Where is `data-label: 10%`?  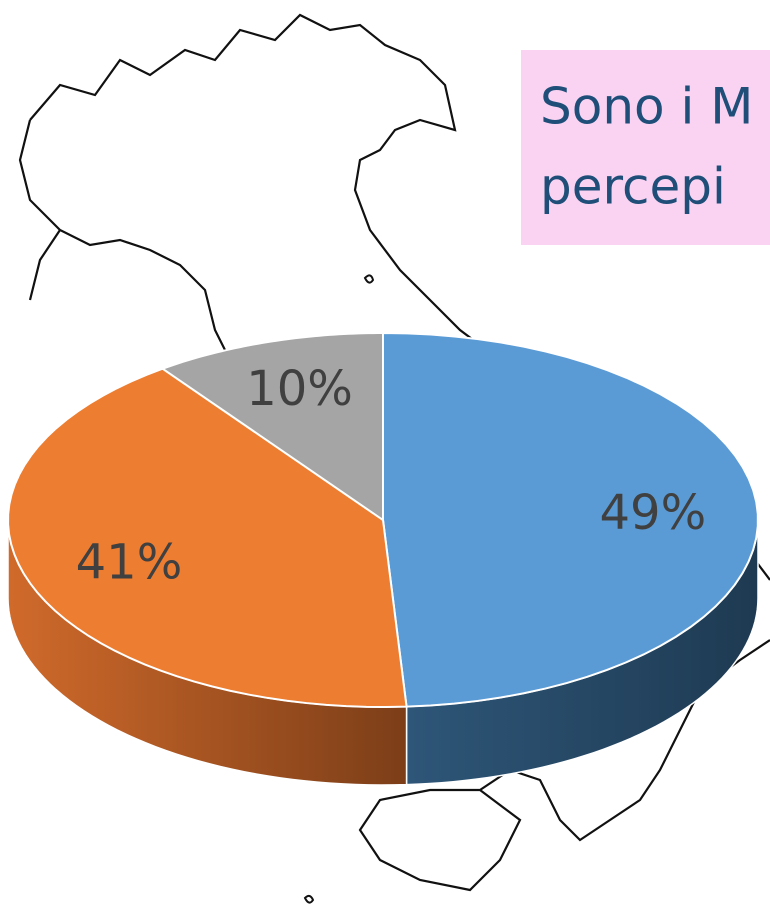 data-label: 10% is located at coordinates (299, 389).